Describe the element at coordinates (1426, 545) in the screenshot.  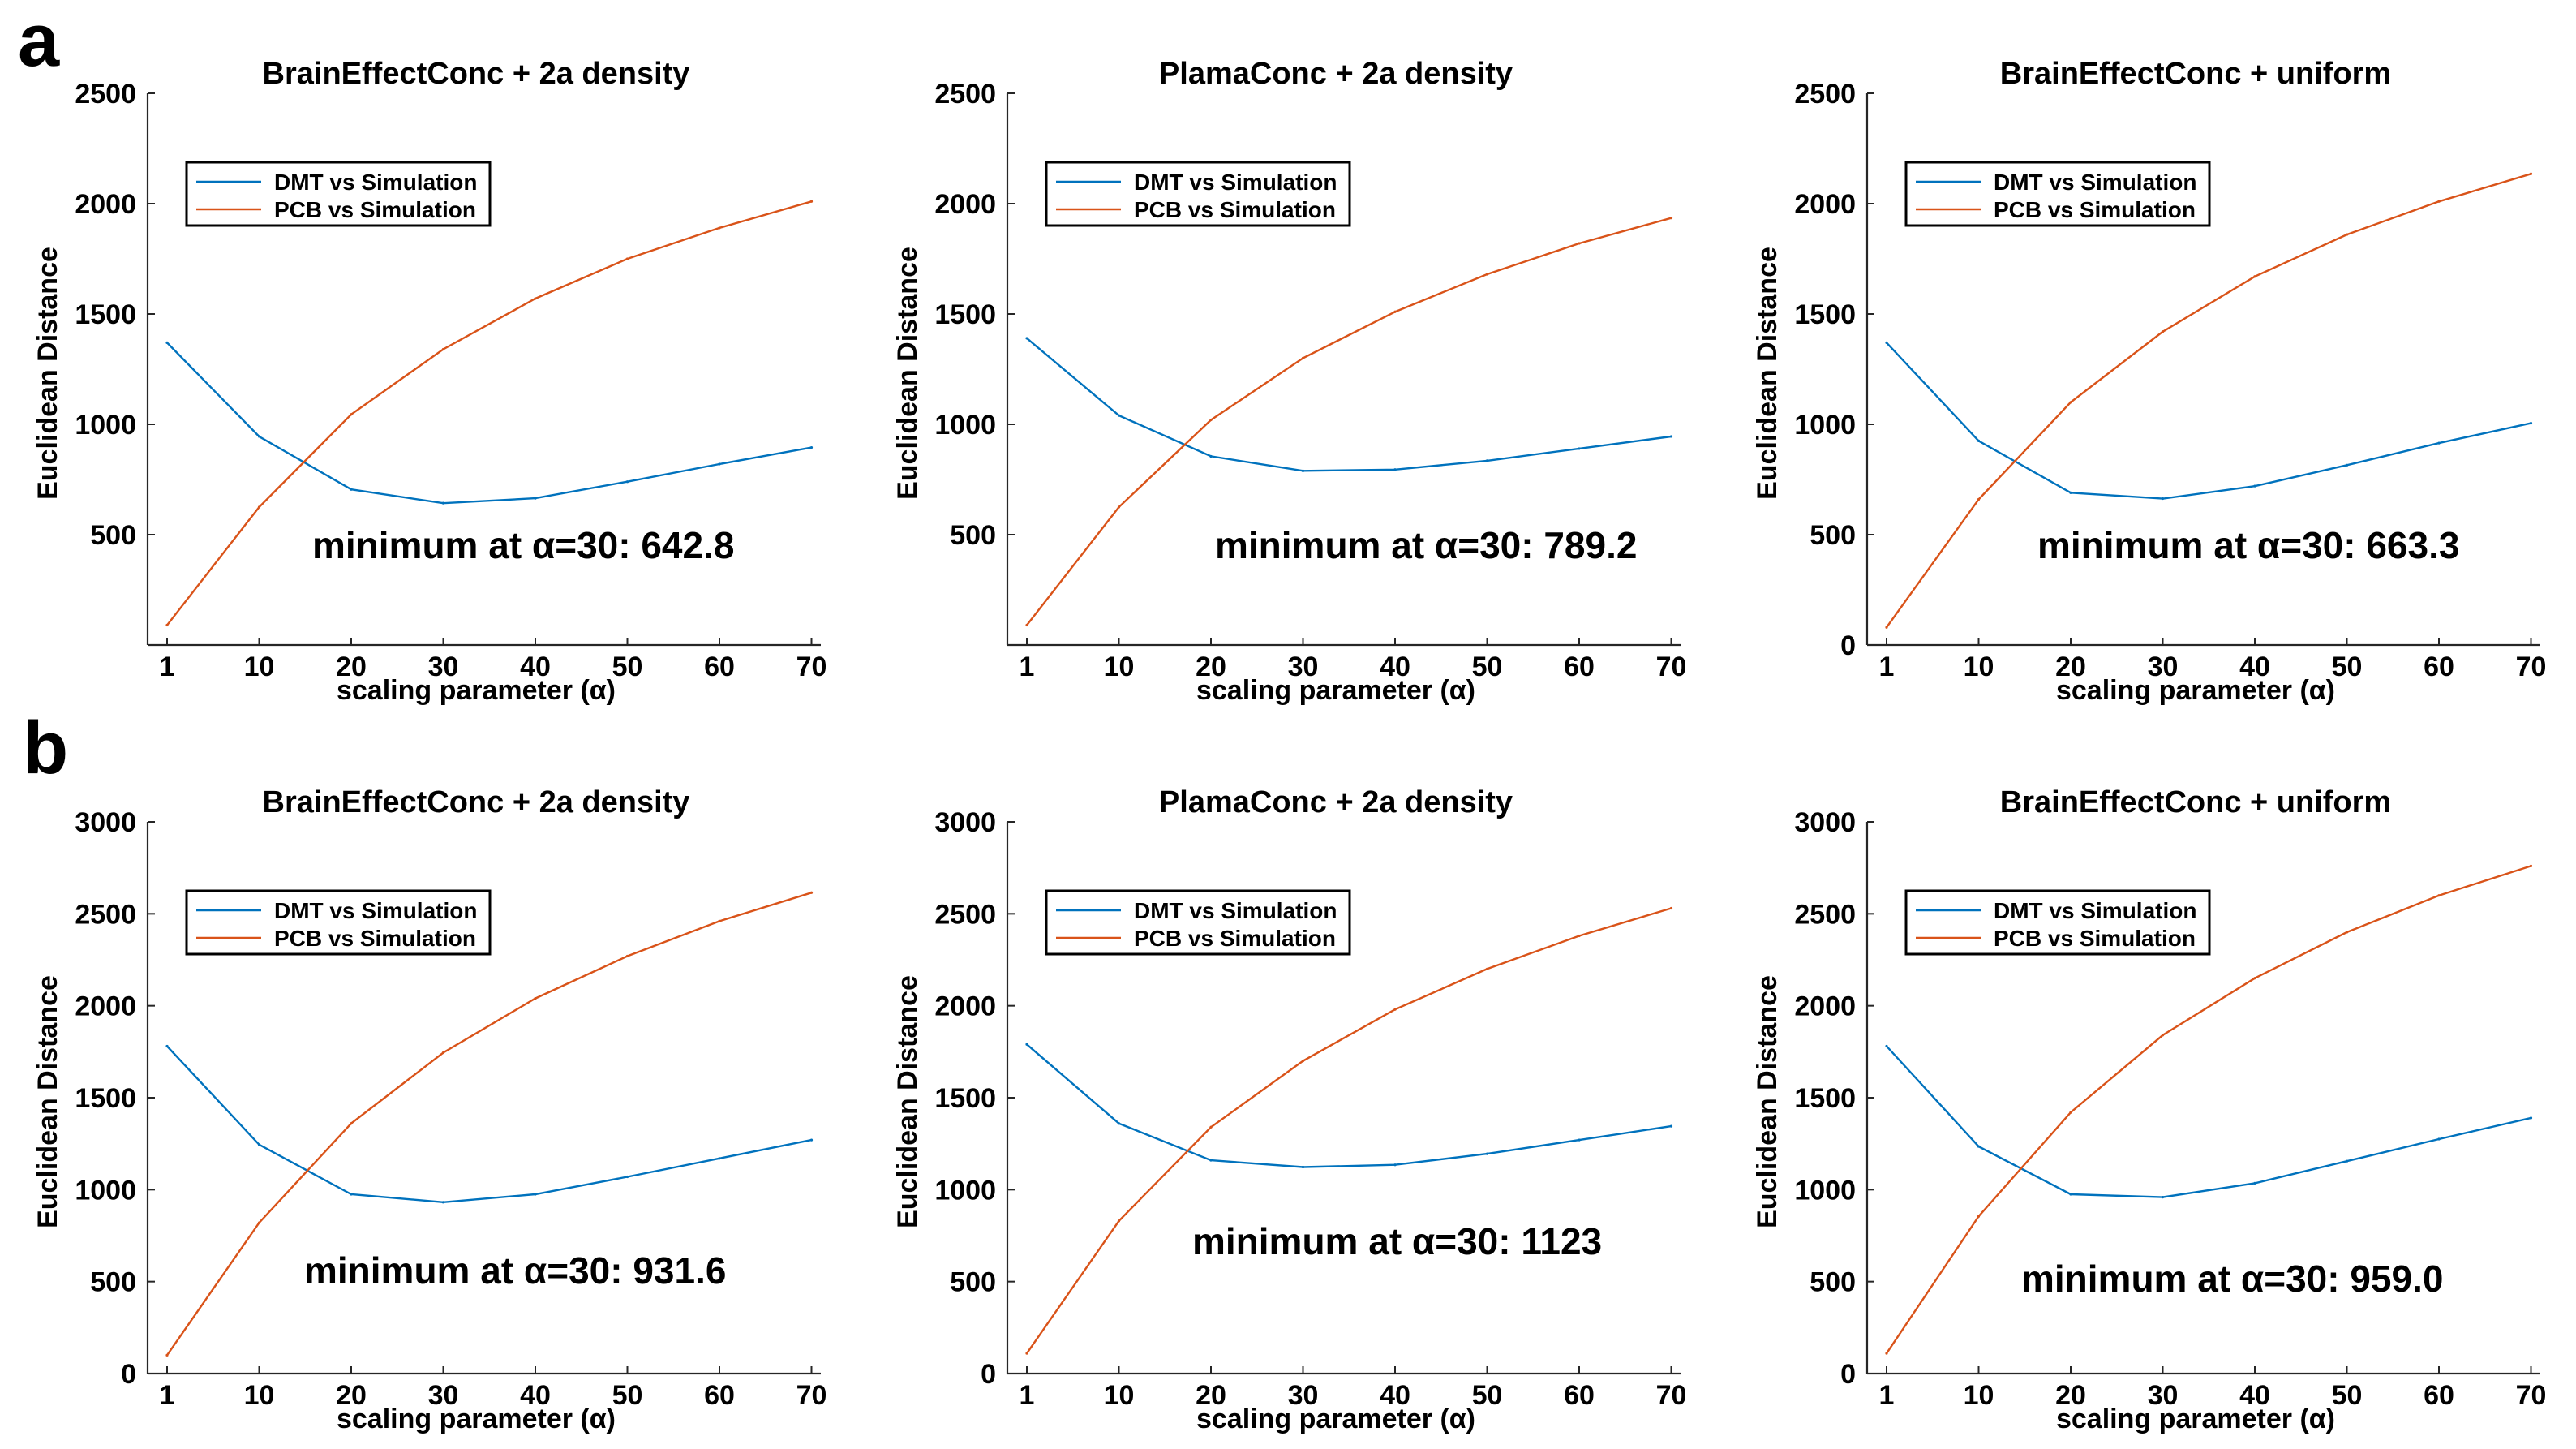
I see `minimum-annotation: minimum at α=30: 789.2` at that location.